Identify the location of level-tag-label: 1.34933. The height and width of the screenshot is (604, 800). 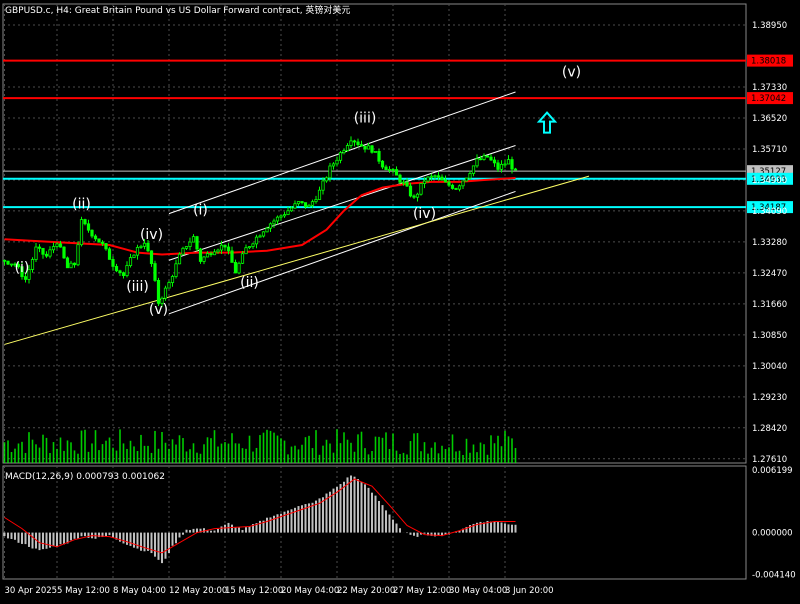
(768, 180).